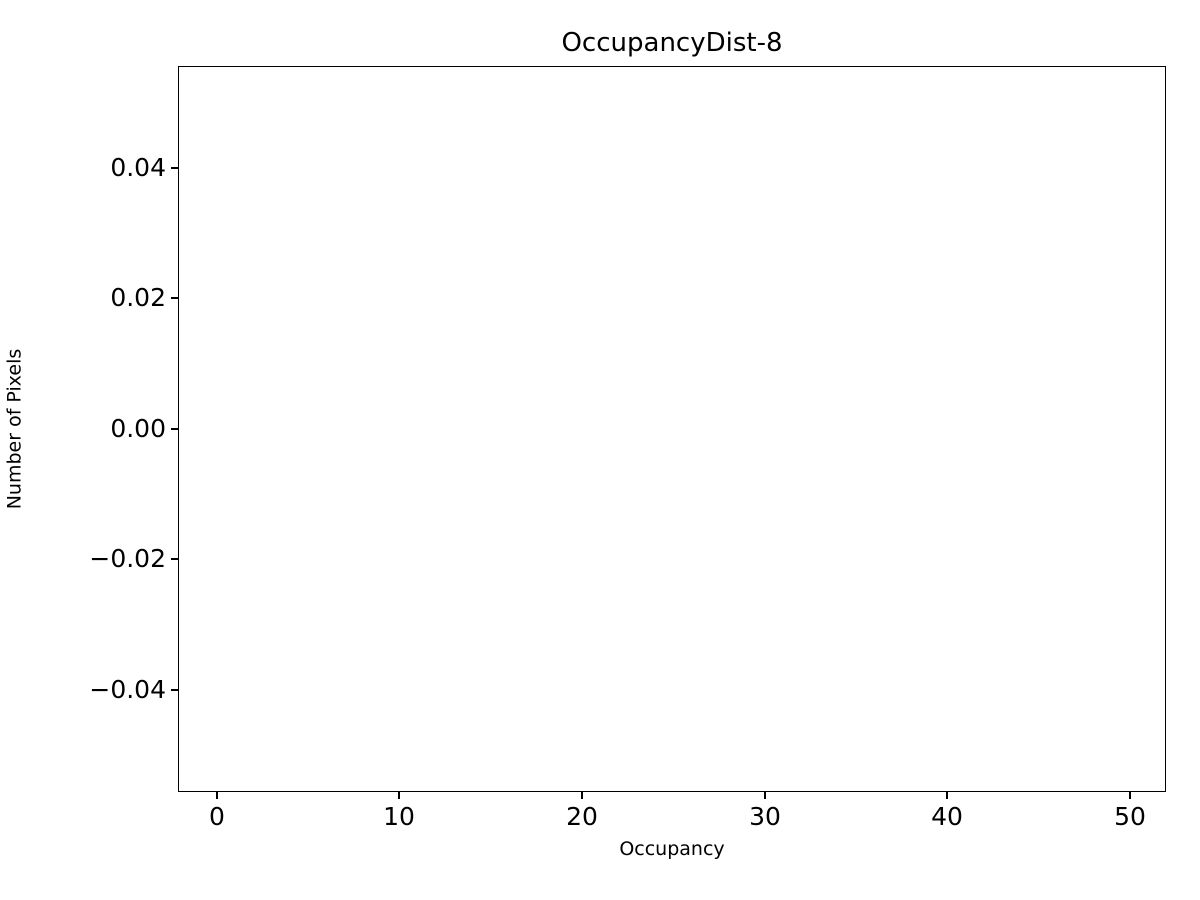  What do you see at coordinates (399, 816) in the screenshot?
I see `x-tick-label: 10` at bounding box center [399, 816].